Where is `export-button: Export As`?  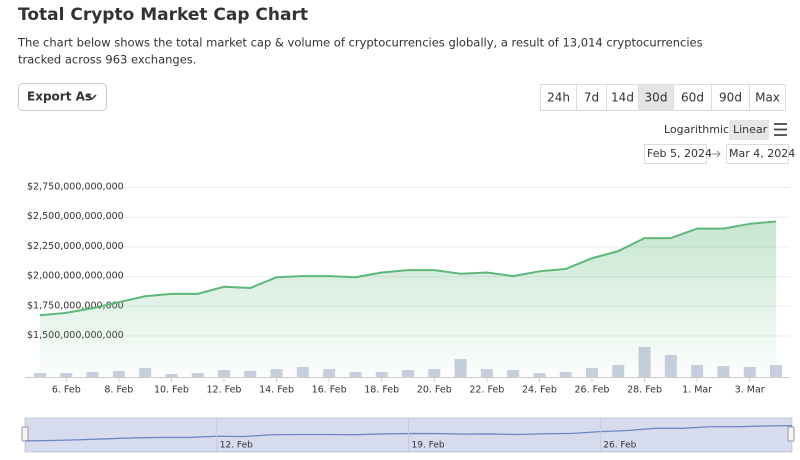
export-button: Export As is located at coordinates (62, 97).